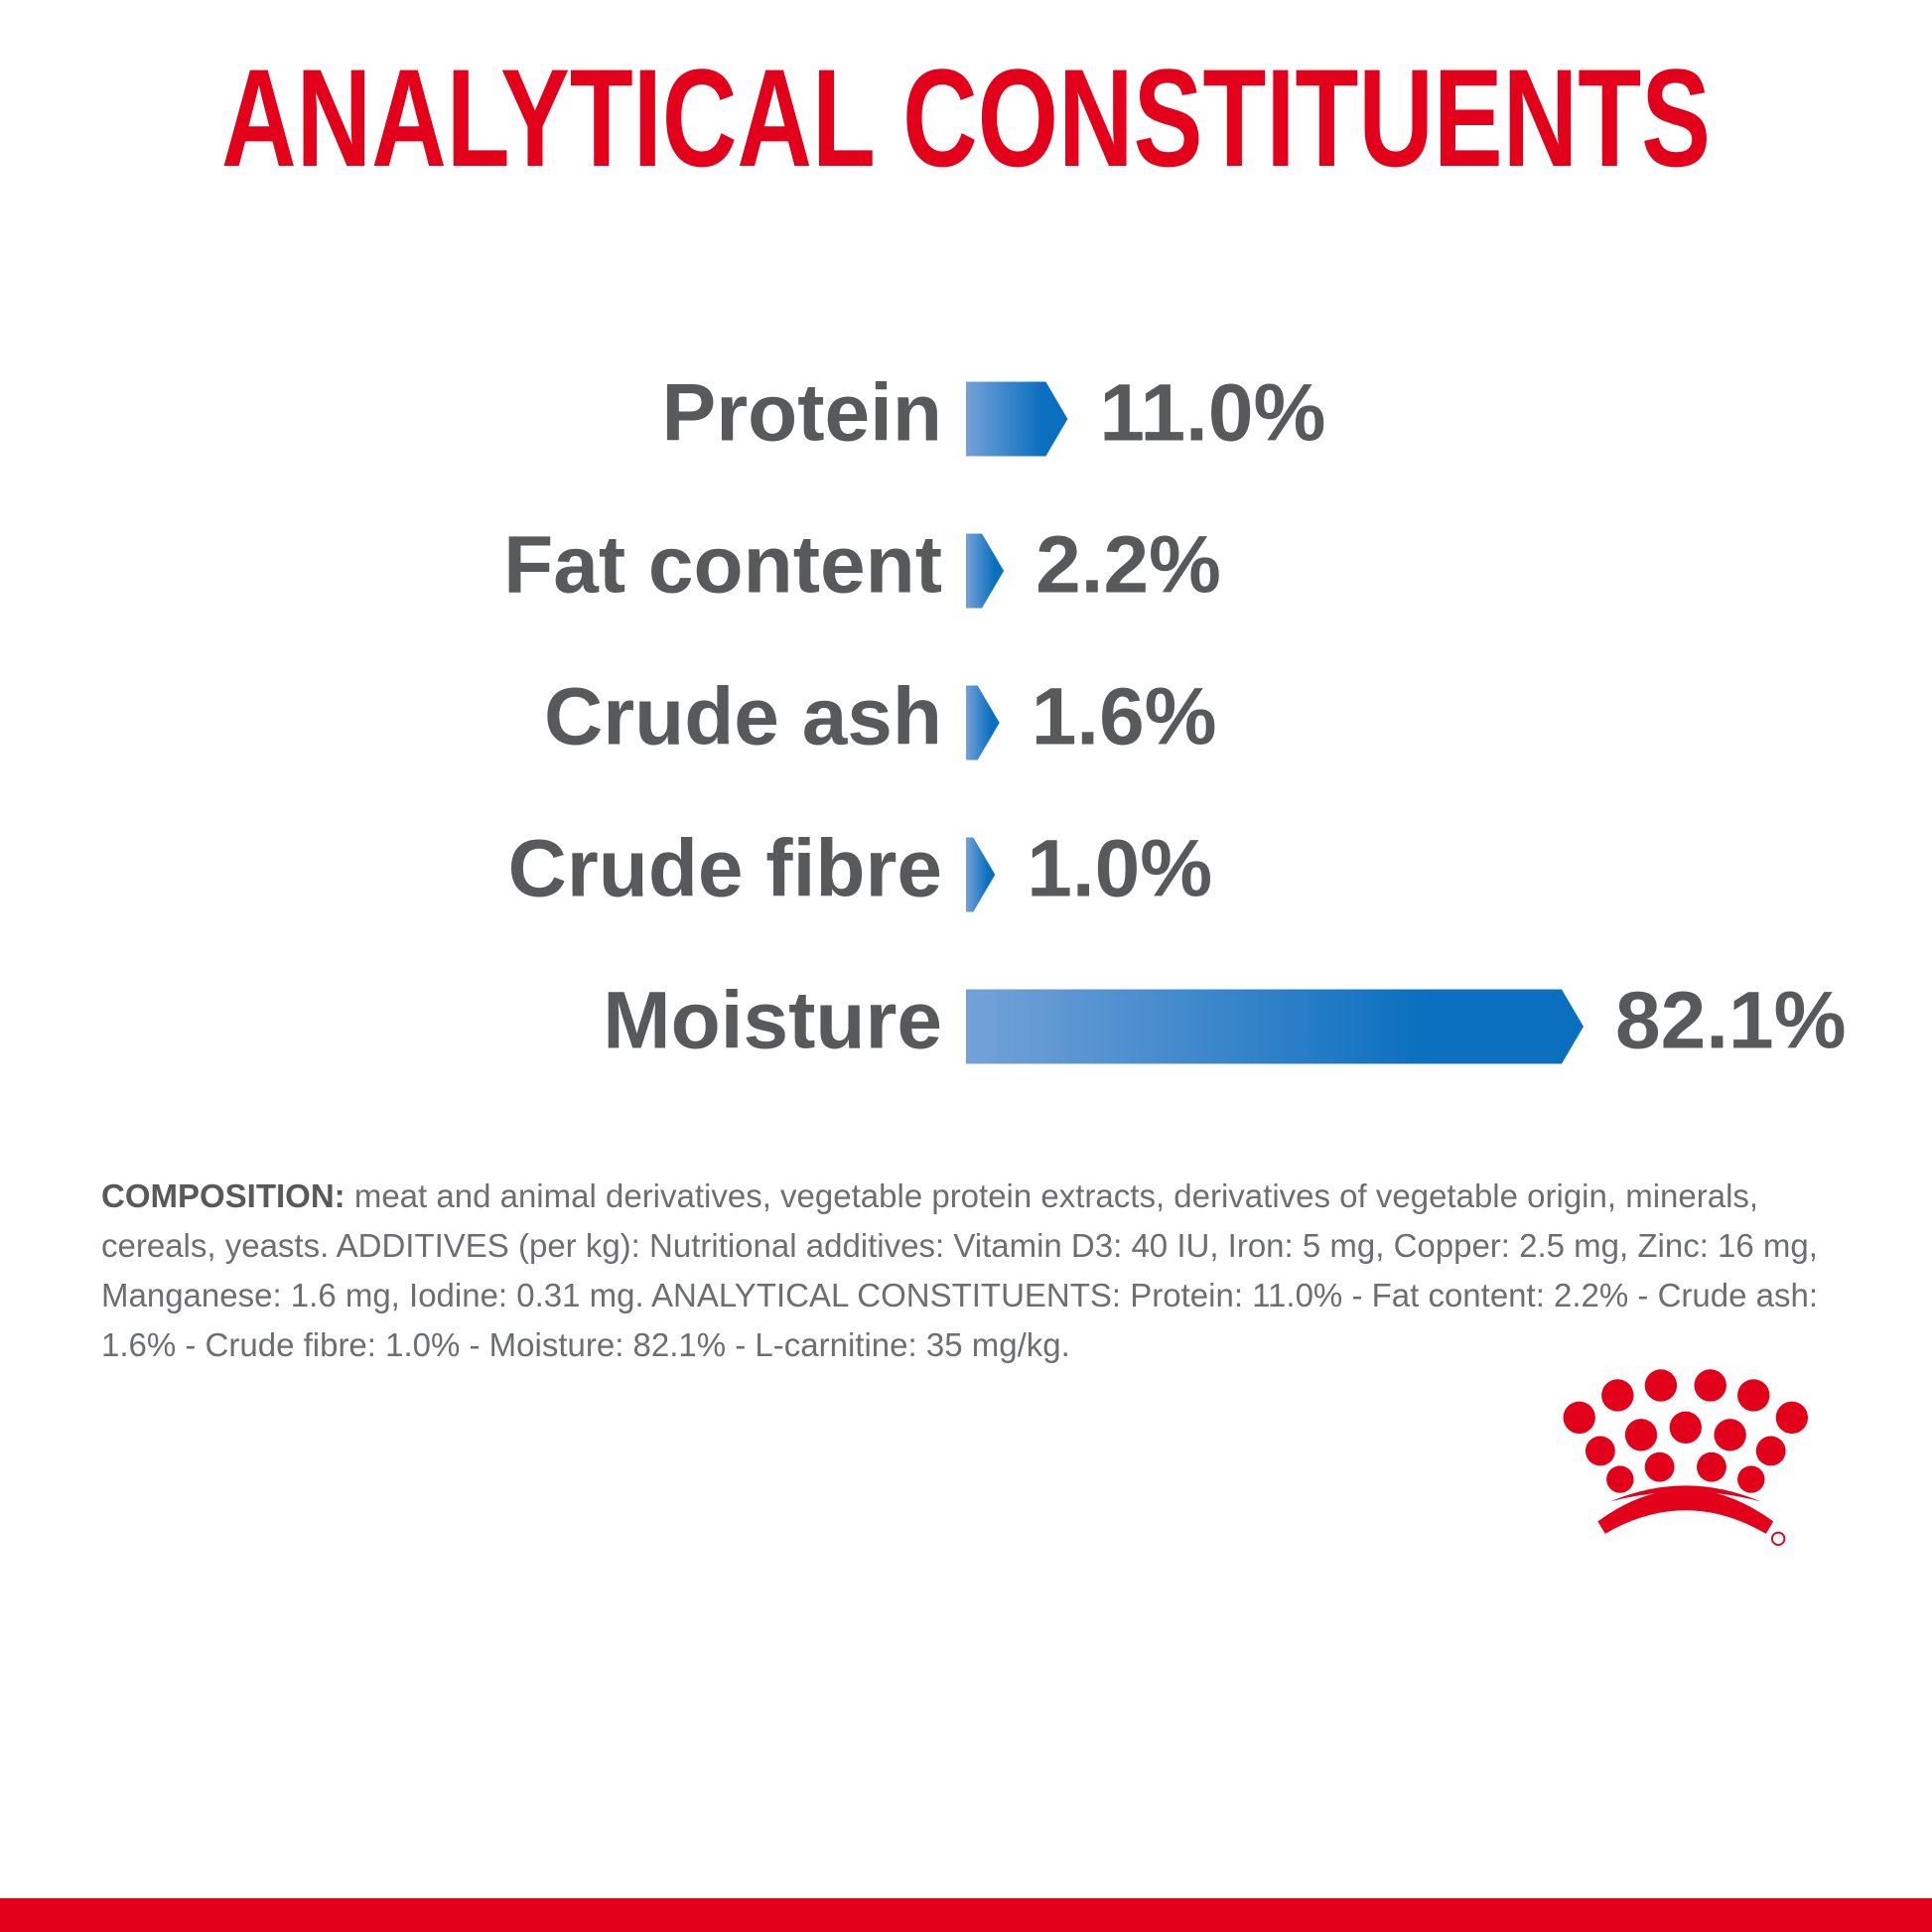 Image resolution: width=1932 pixels, height=1932 pixels. I want to click on category-label: Fat content, so click(723, 565).